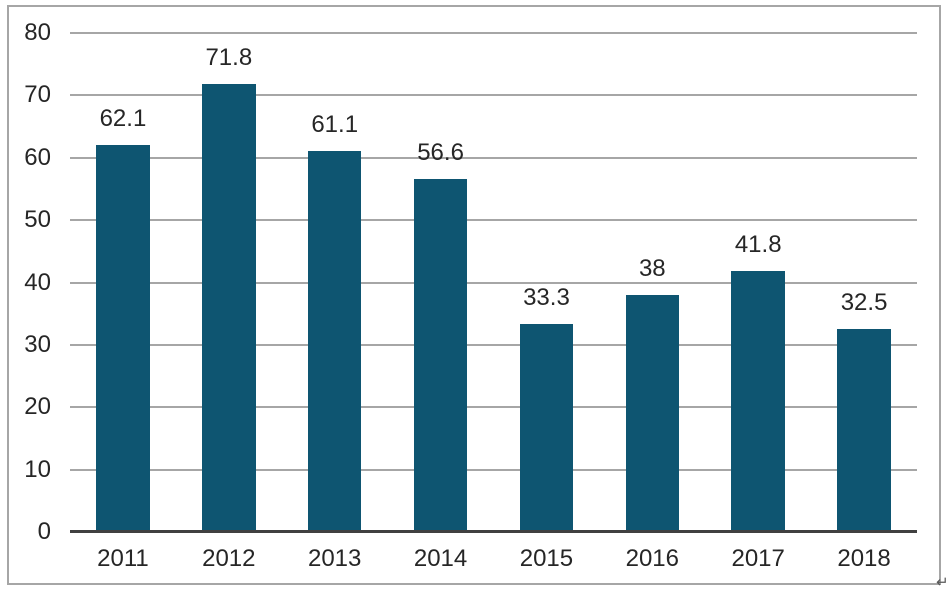 The height and width of the screenshot is (600, 952). What do you see at coordinates (546, 298) in the screenshot?
I see `bar-value-label: 33.3` at bounding box center [546, 298].